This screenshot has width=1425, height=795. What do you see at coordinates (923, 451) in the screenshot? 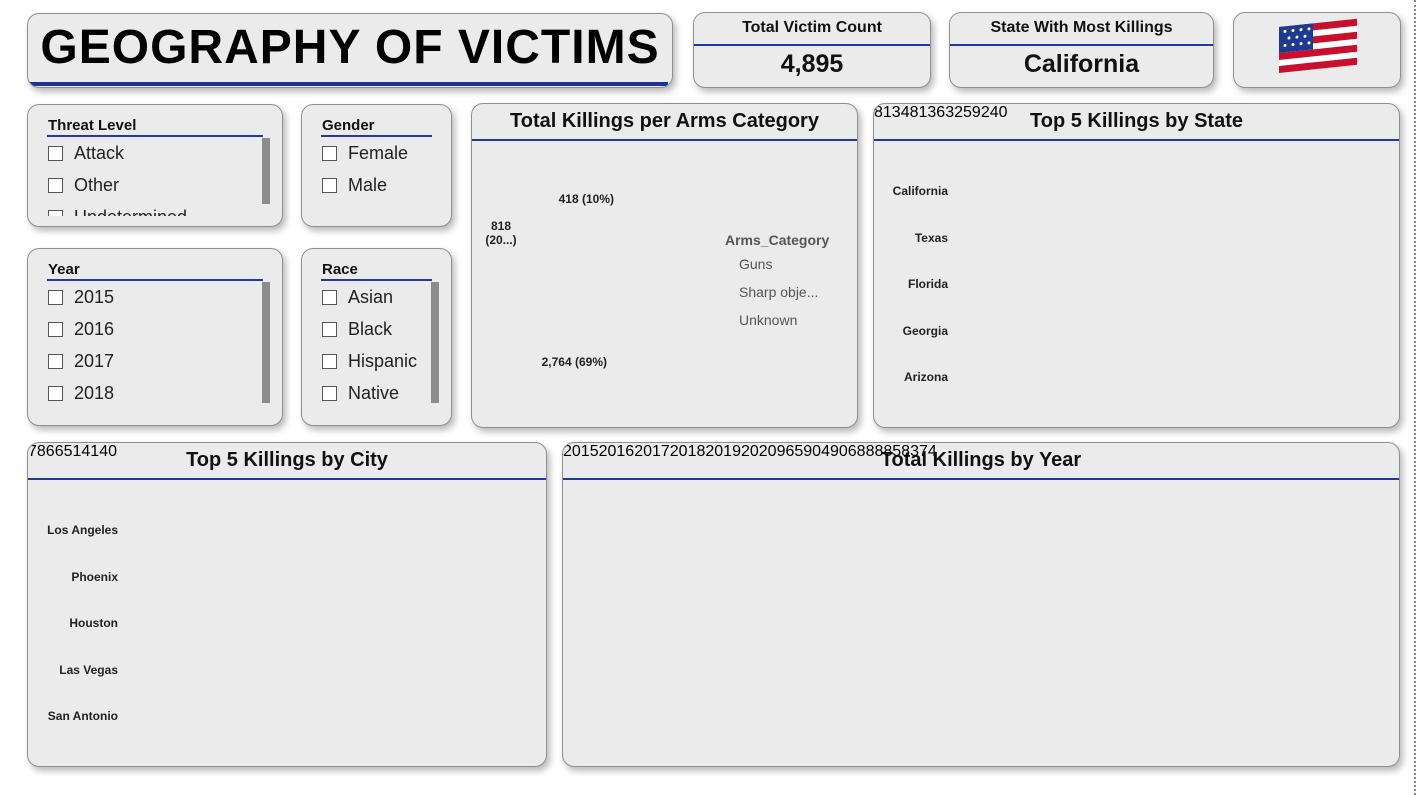
I see `data-label: 374` at bounding box center [923, 451].